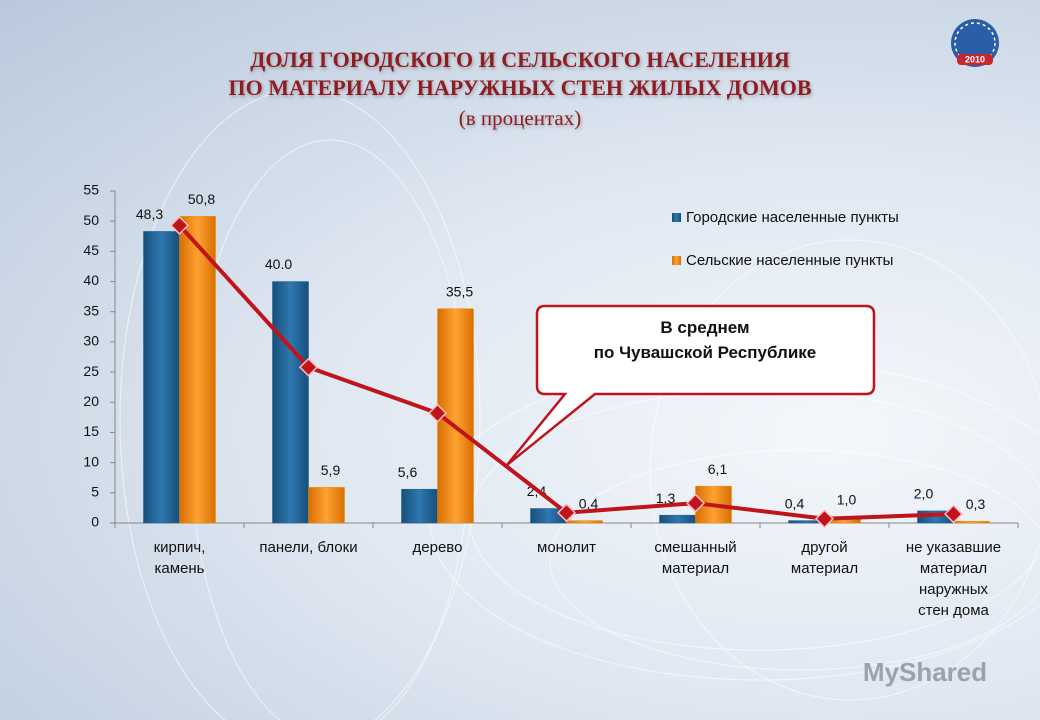  Describe the element at coordinates (924, 494) in the screenshot. I see `value-label: 2,0` at that location.